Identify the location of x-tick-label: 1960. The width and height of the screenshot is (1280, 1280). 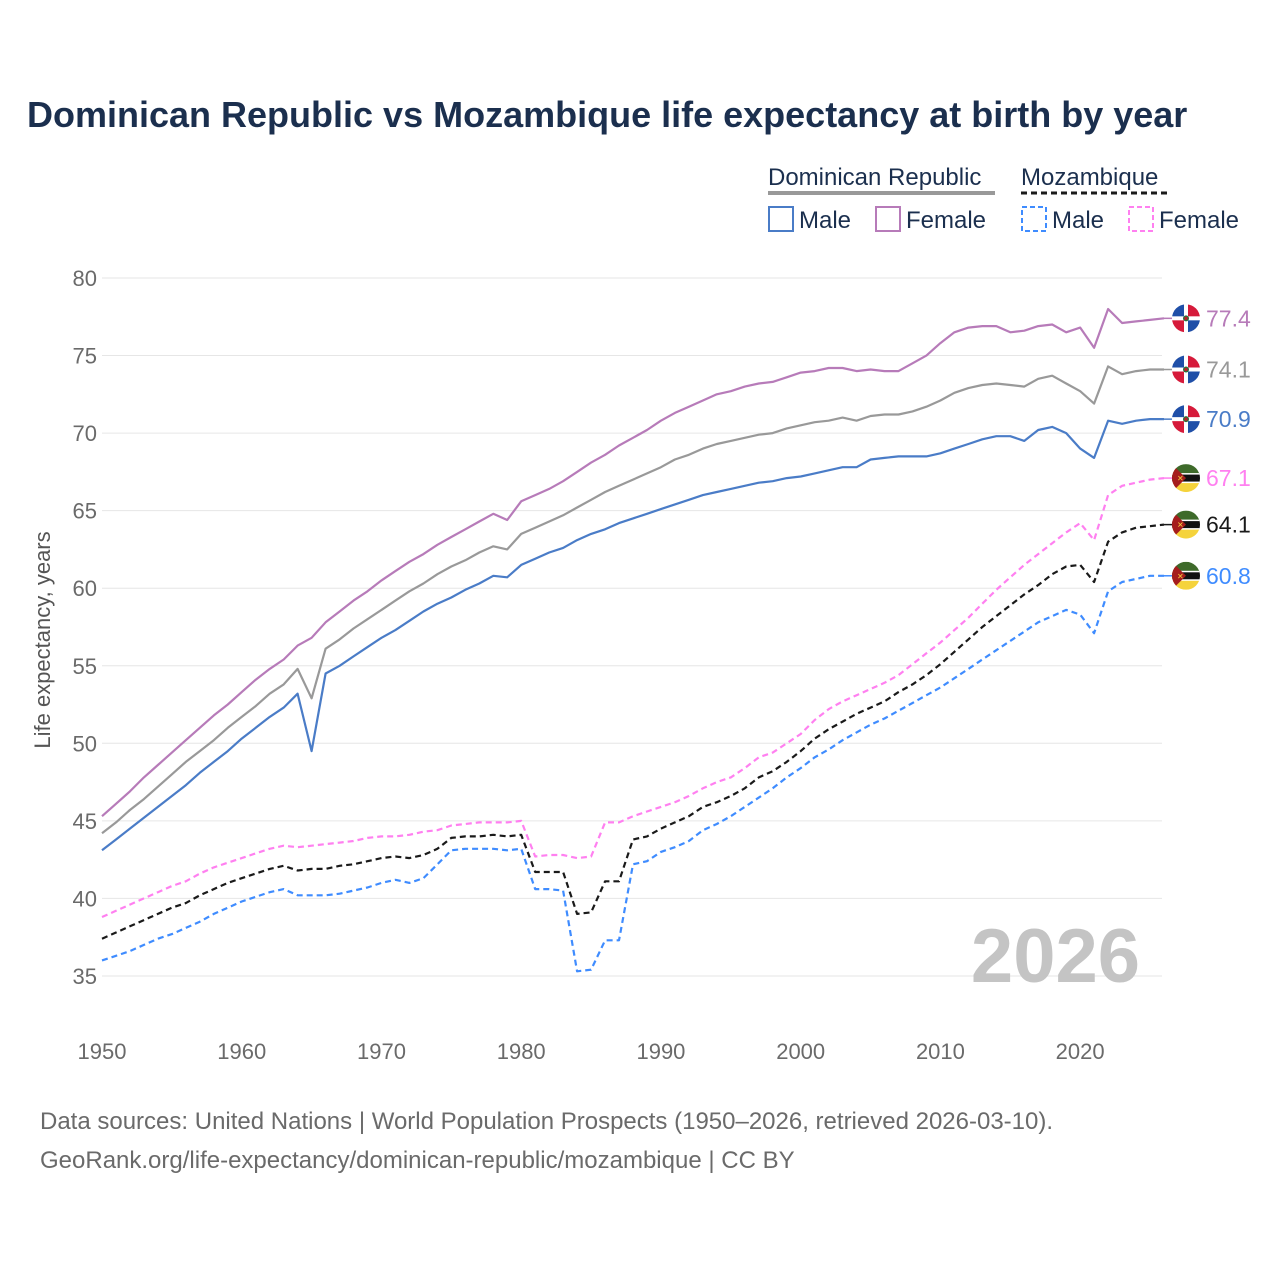
(241, 1051).